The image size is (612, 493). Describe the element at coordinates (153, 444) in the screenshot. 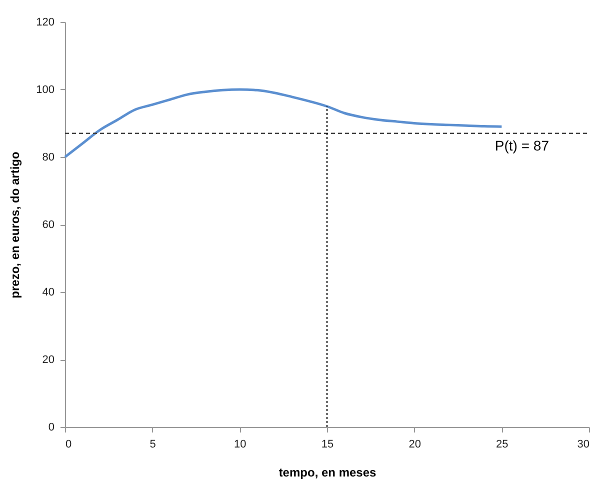

I see `x-tick-label: 5` at that location.